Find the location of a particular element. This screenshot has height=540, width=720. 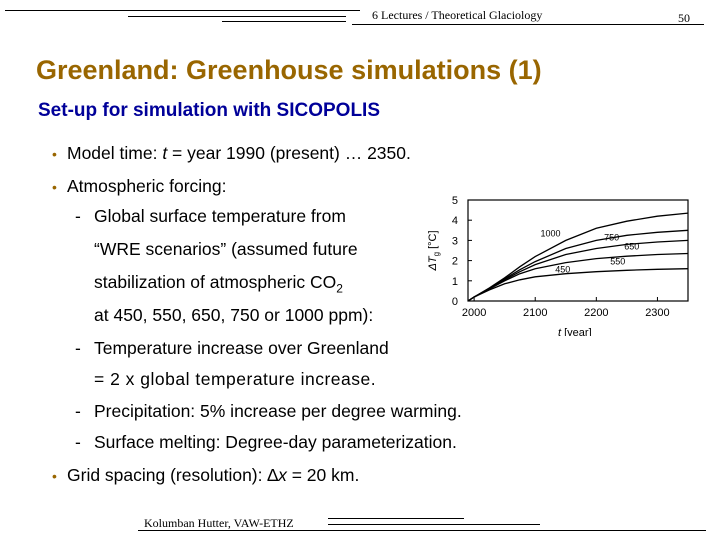

temperature-increase-line1: Temperature increase over Greenland is located at coordinates (241, 348).